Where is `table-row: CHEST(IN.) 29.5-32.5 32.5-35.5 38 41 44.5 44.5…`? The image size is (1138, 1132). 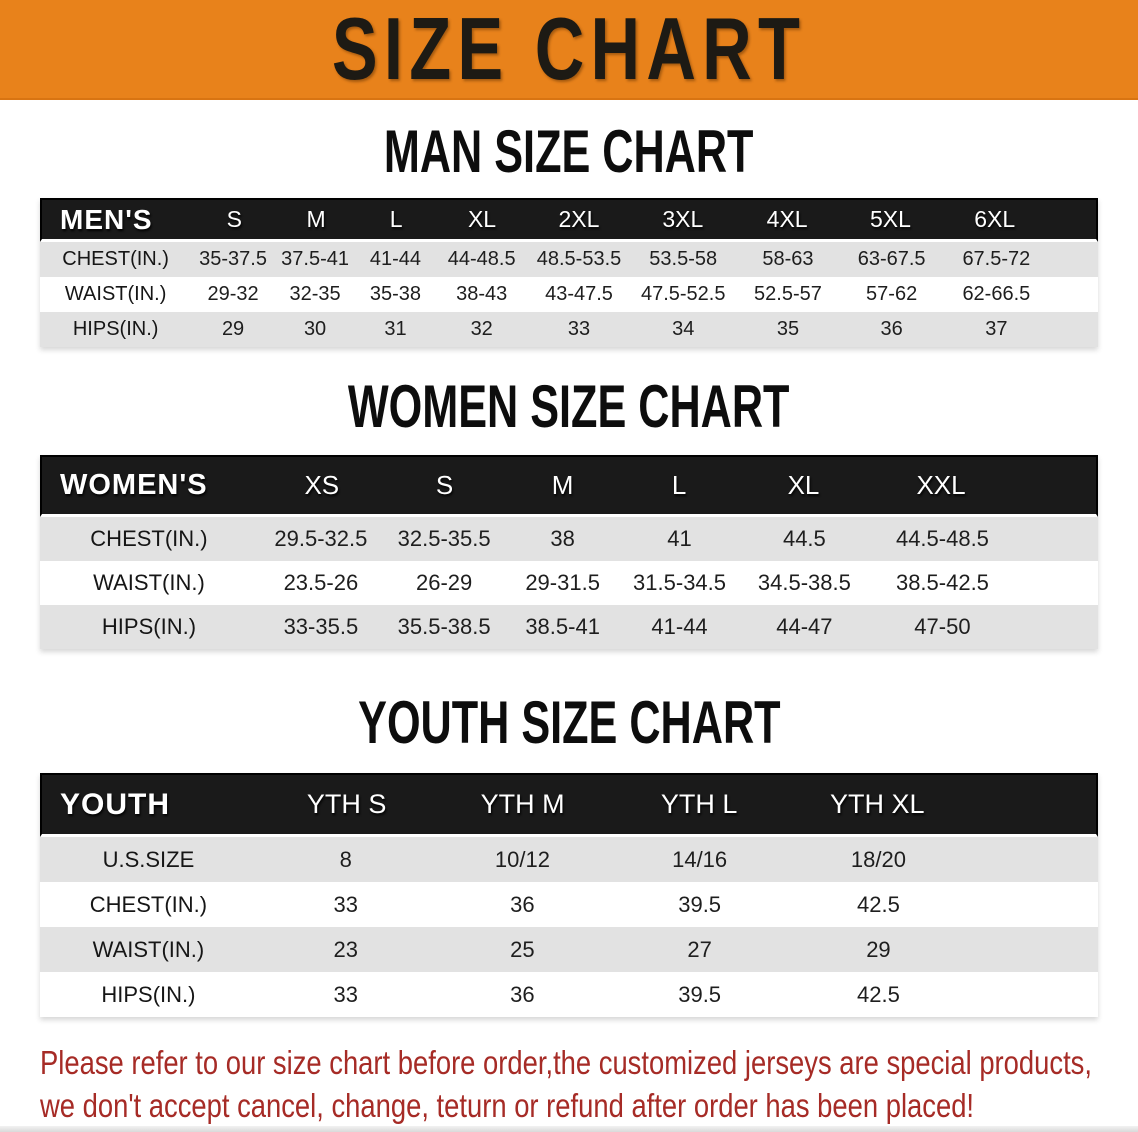 table-row: CHEST(IN.) 29.5-32.5 32.5-35.5 38 41 44.5 44.5… is located at coordinates (569, 539).